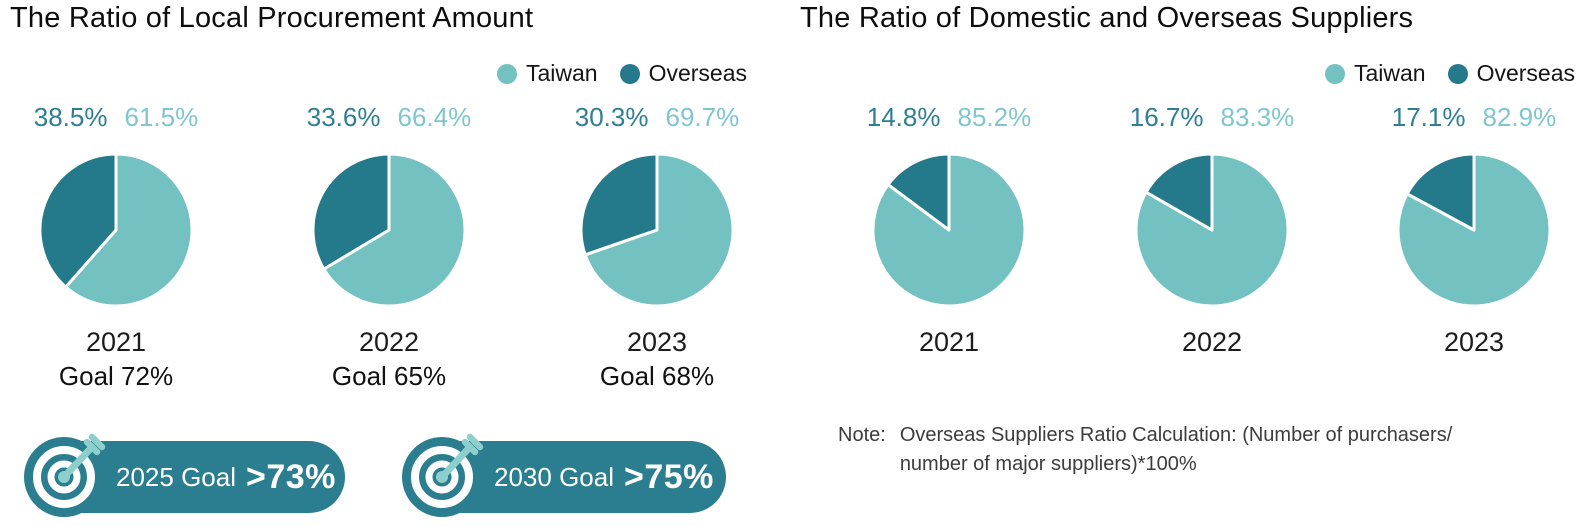  I want to click on goal-row: Goal 72%, so click(116, 376).